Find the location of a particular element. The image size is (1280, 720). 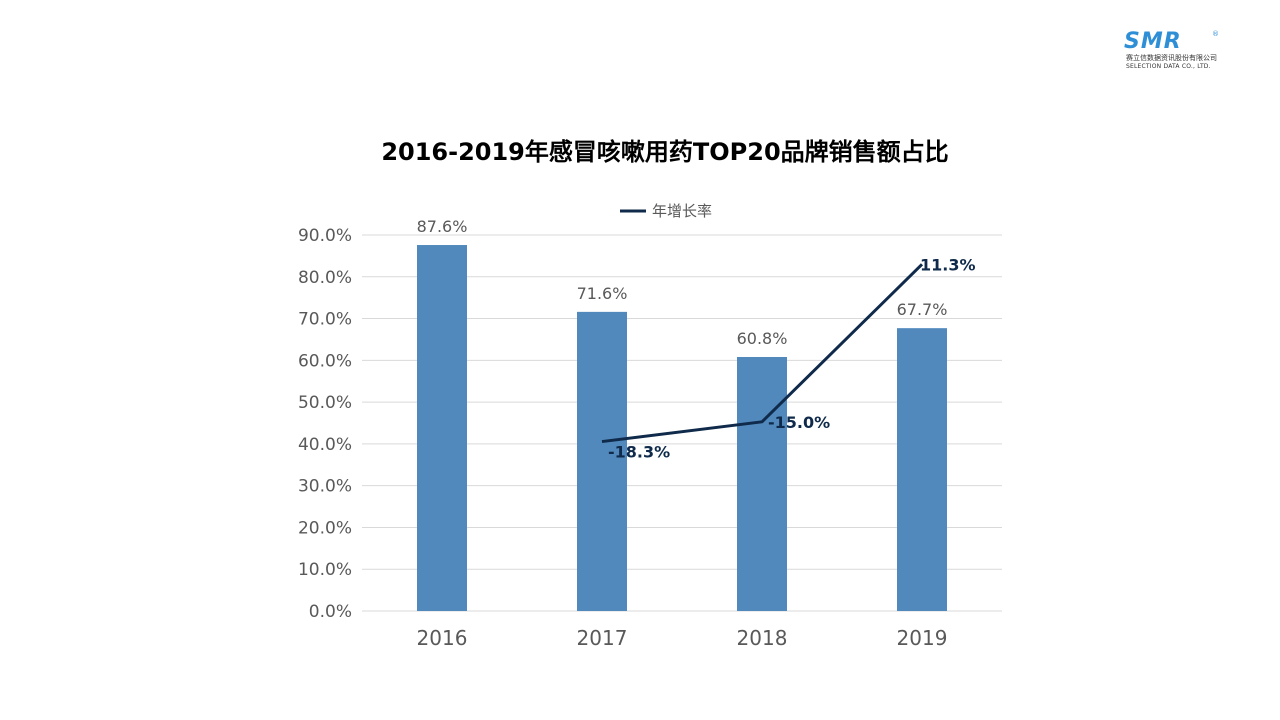

growth-rate-labels: -18.3% -15.0% 11.3% is located at coordinates (792, 358).